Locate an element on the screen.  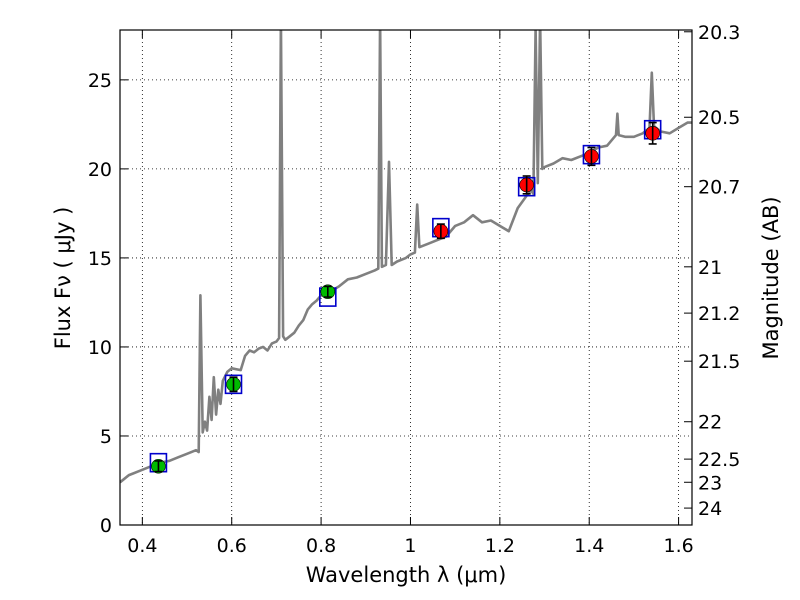
right-tick-label: 20.7 is located at coordinates (719, 188).